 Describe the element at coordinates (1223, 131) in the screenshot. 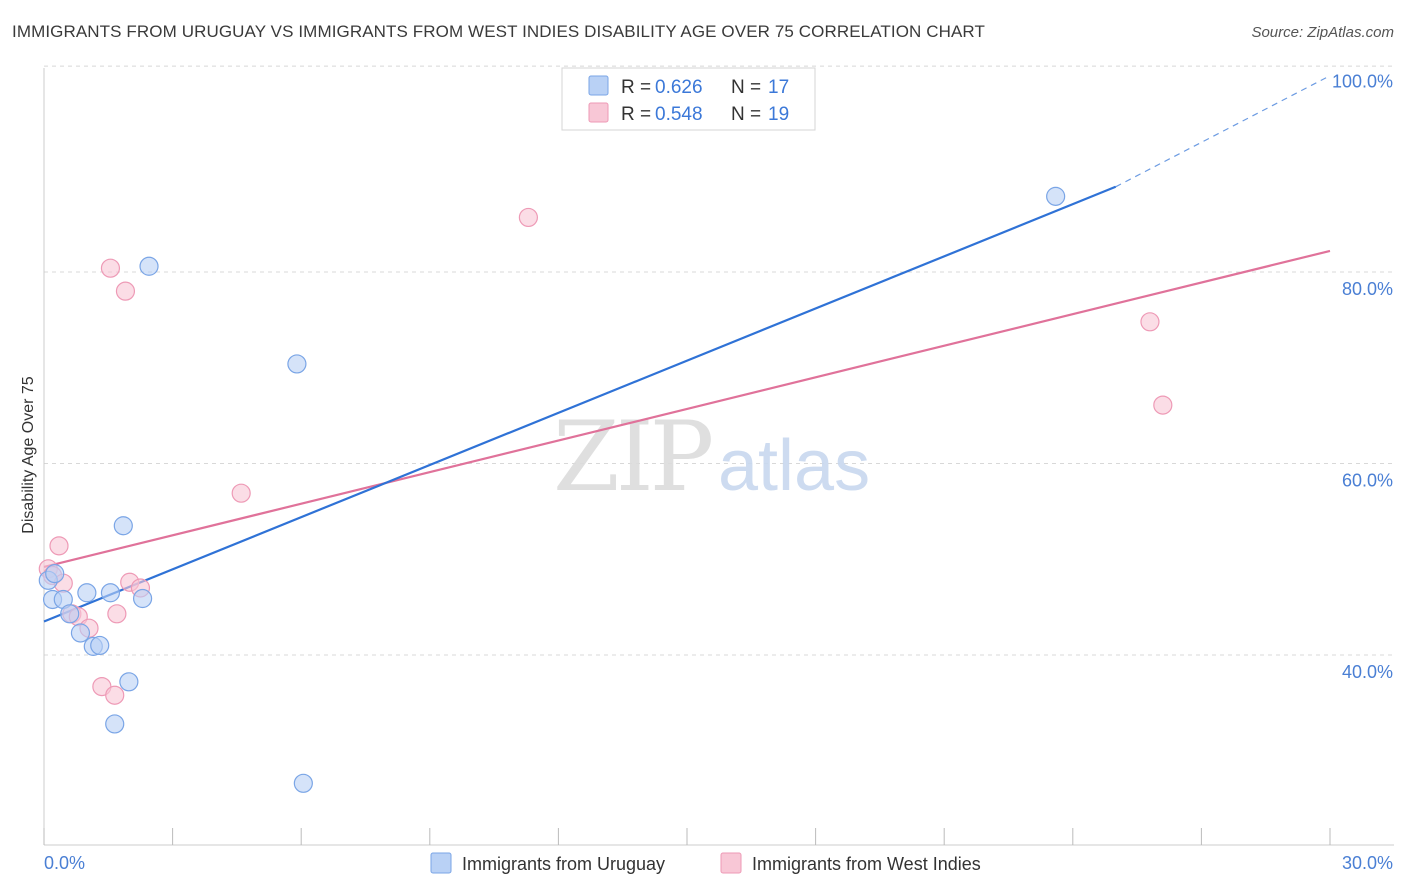

I see `trend-line-uruguay-extension` at that location.